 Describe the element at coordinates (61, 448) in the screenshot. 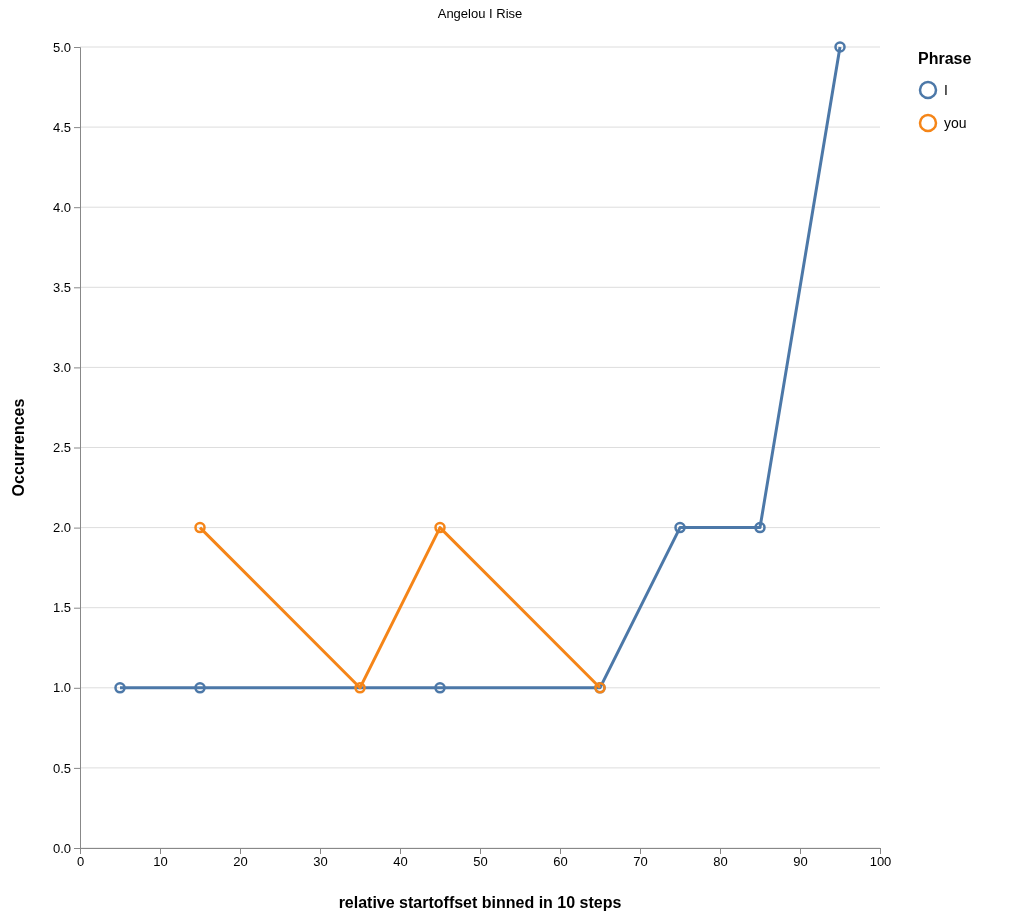

I see `y-tick-label: 2.5` at that location.